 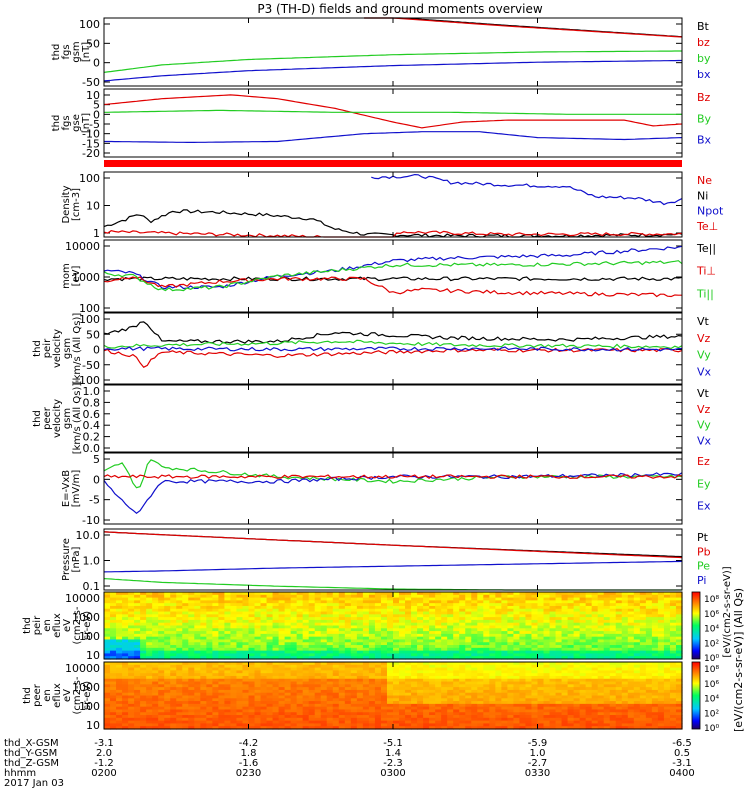 I want to click on y-tick-label: 1000, so click(x=86, y=617).